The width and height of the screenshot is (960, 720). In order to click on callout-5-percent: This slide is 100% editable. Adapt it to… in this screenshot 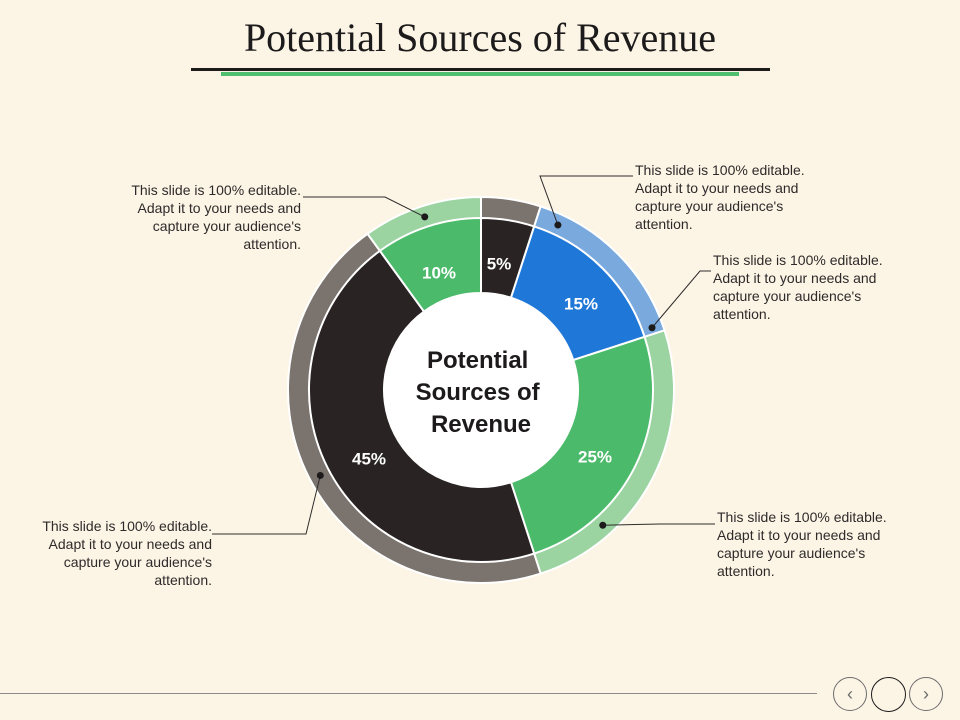, I will do `click(720, 197)`.